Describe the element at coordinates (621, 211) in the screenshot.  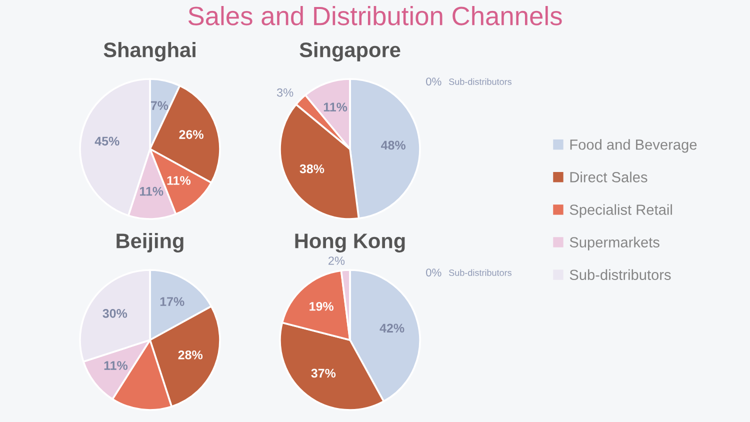
I see `legend-label: Specialist Retail` at that location.